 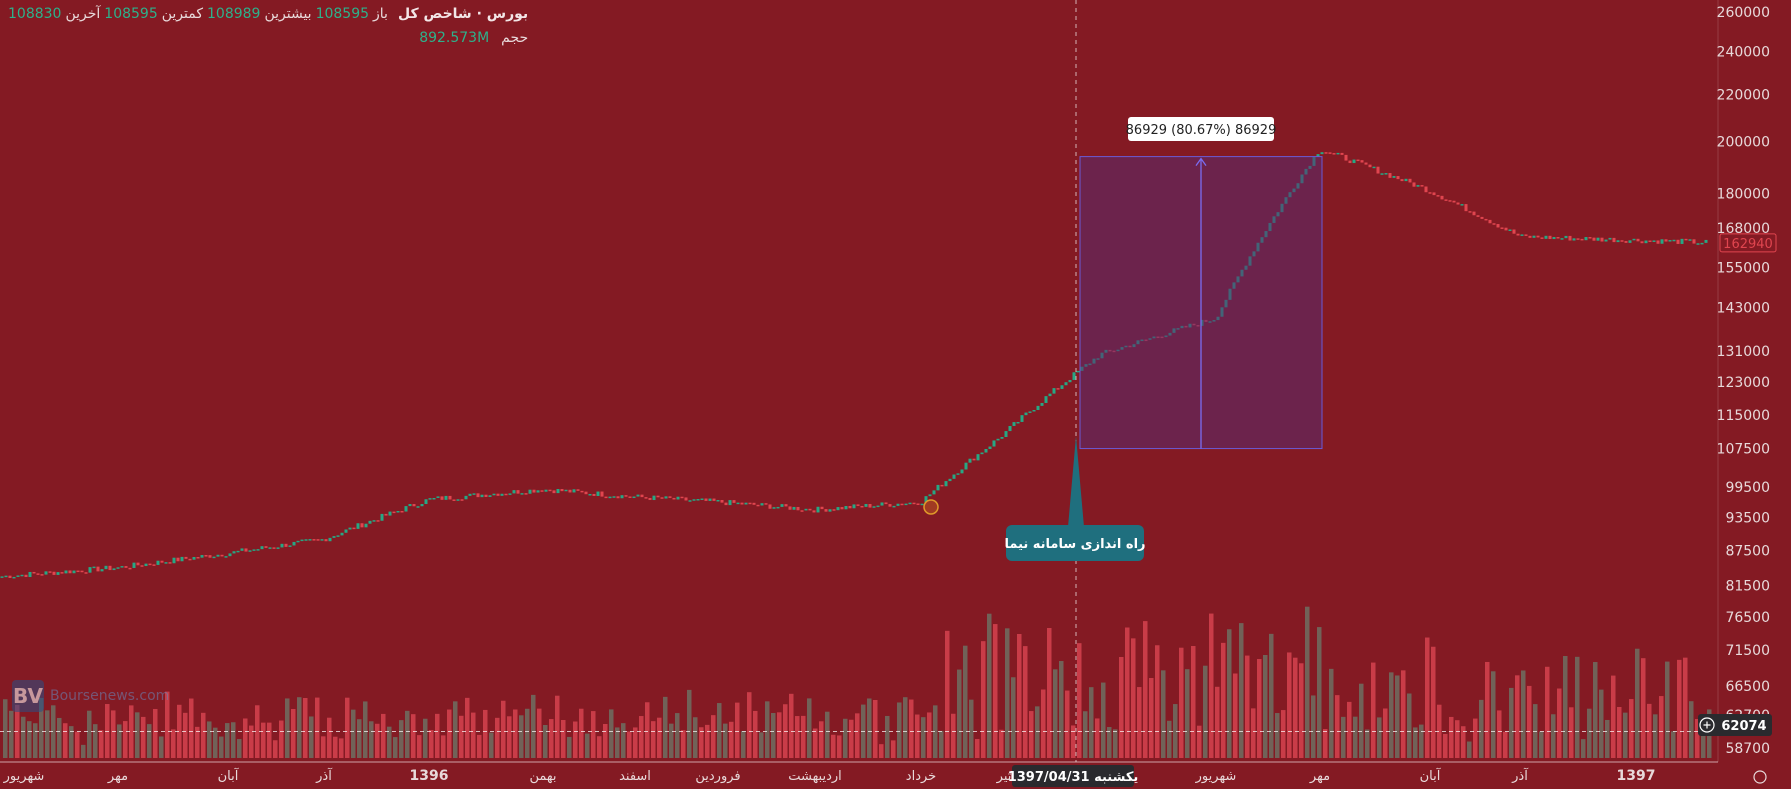 What do you see at coordinates (1636, 776) in the screenshot?
I see `time-tick-label: 1397` at bounding box center [1636, 776].